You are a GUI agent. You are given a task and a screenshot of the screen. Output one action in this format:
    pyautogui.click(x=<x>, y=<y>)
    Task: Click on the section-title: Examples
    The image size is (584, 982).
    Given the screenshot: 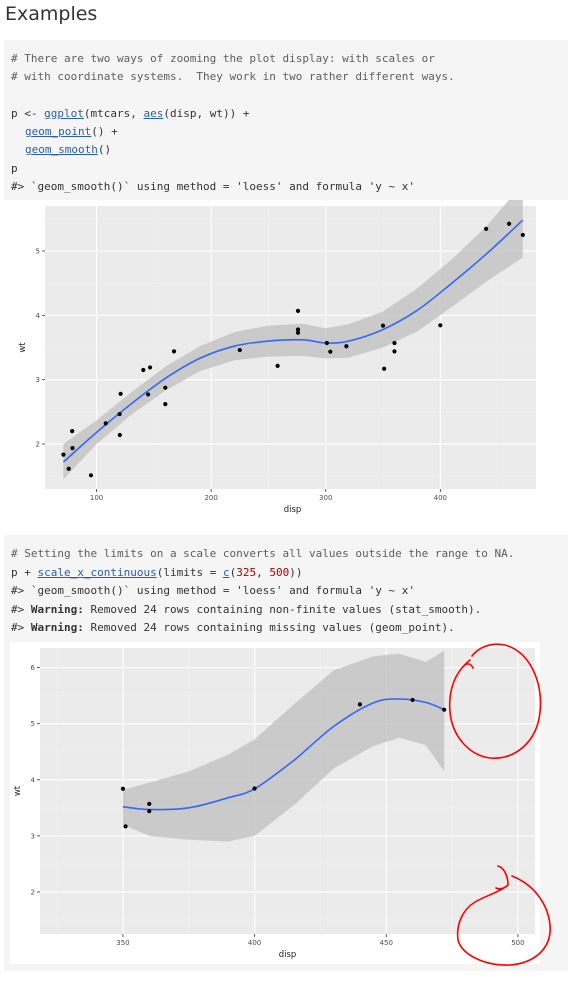 What is the action you would take?
    pyautogui.click(x=51, y=14)
    